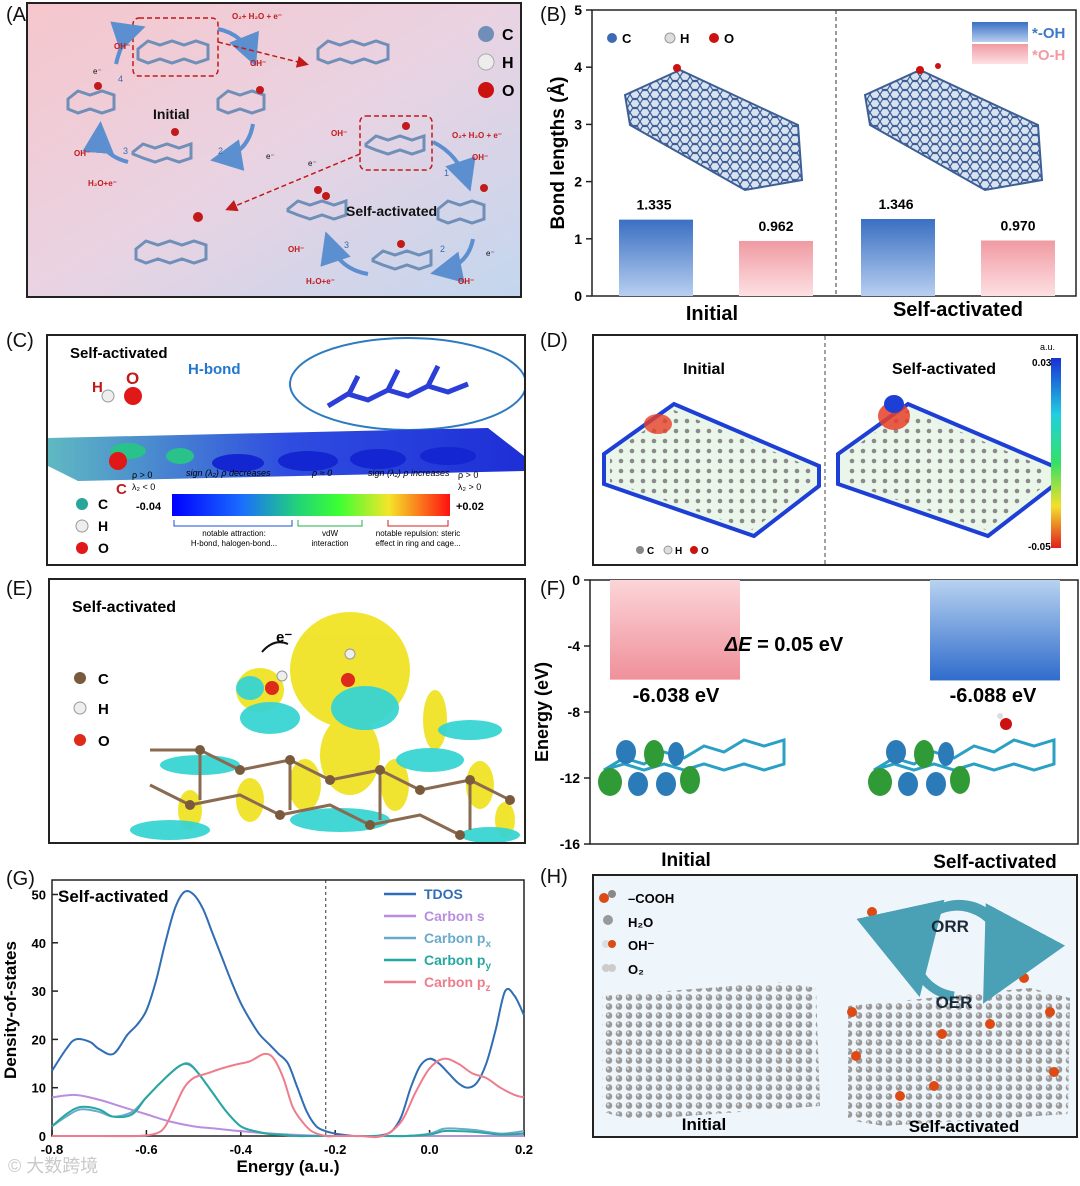  I want to click on panel-b-ytick-label: 3, so click(578, 124).